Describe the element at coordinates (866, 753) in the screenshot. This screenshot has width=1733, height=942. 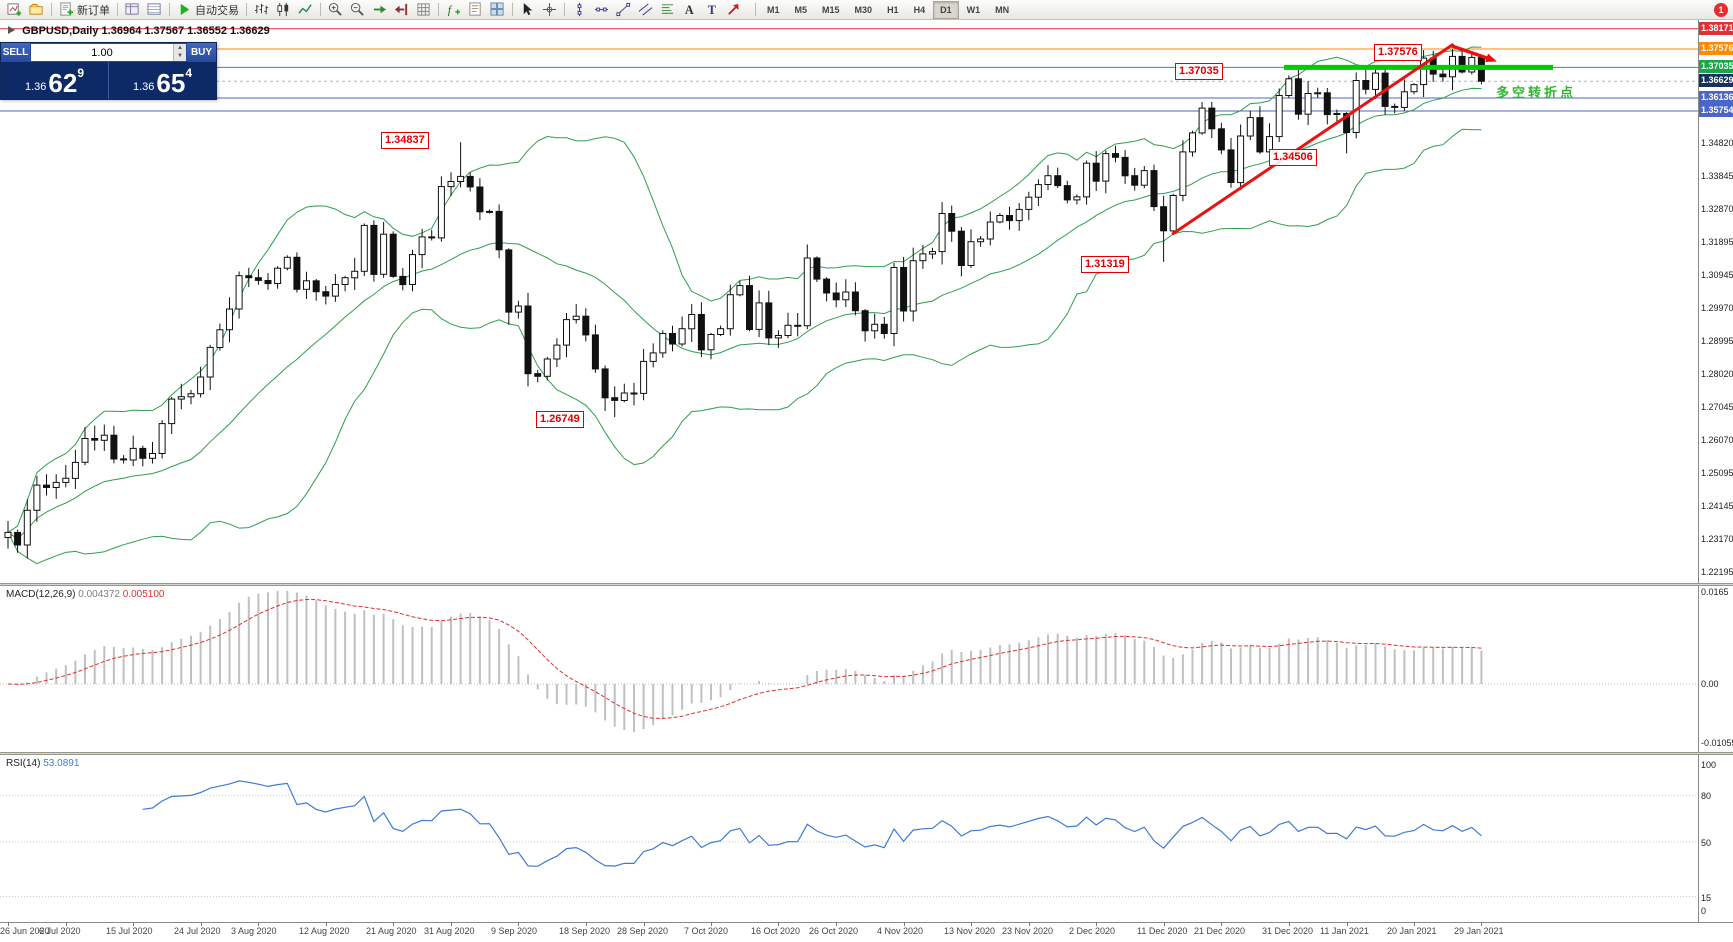
I see `panel-splitter-rsi` at that location.